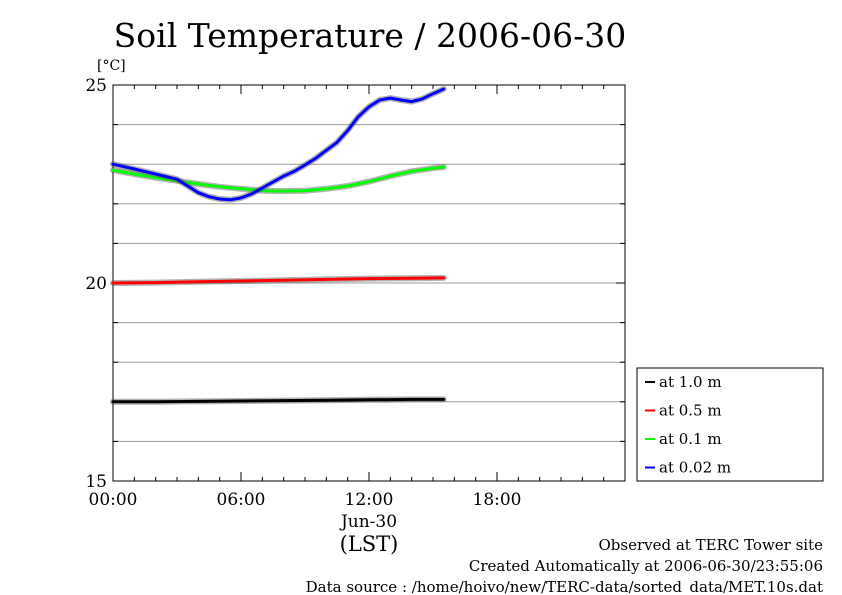 The image size is (842, 595). I want to click on legend: at 1.0 m at 0.5 m at 0.1 m at 0.02 m, so click(730, 424).